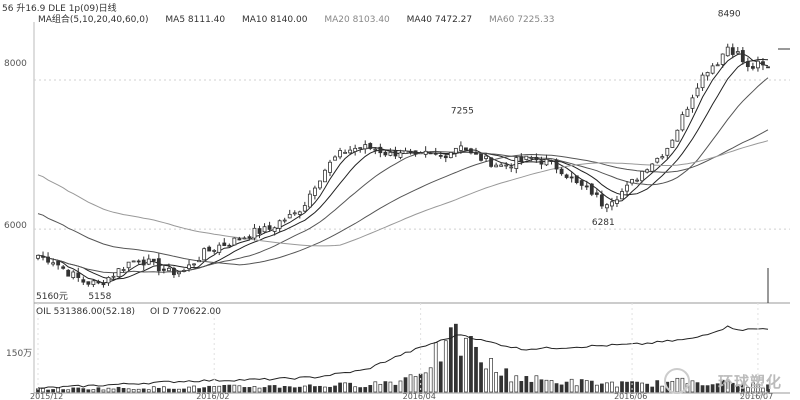 Image resolution: width=800 pixels, height=400 pixels. Describe the element at coordinates (357, 20) in the screenshot. I see `ma20-label: MA20 8103.40` at that location.